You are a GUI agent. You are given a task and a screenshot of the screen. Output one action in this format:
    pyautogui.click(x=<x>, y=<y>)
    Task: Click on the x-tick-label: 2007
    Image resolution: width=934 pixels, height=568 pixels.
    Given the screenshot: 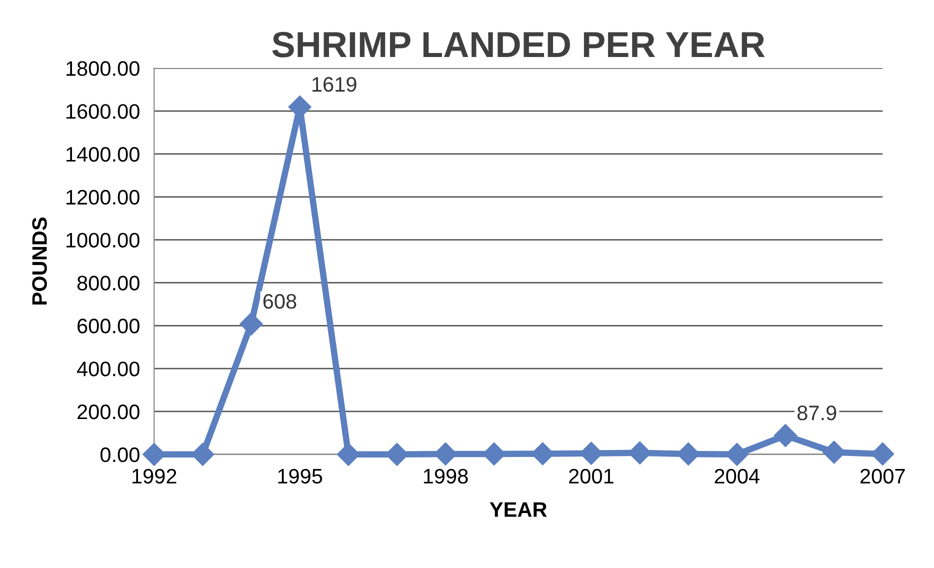 What is the action you would take?
    pyautogui.click(x=882, y=476)
    